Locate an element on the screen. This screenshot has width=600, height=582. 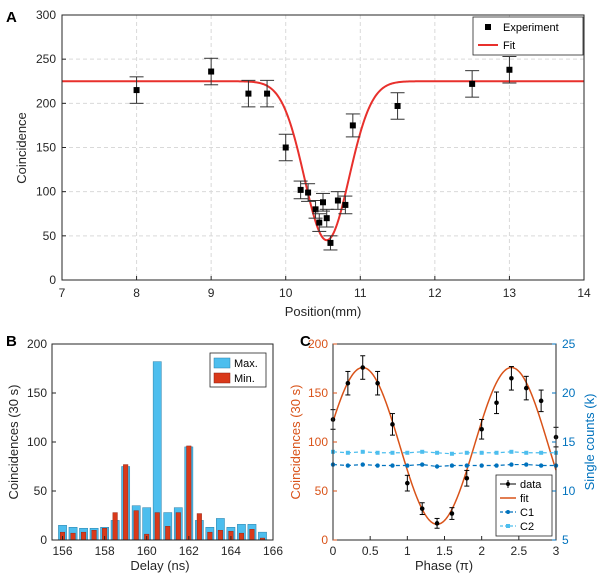
c1-series-line is located at coordinates (444, 465).